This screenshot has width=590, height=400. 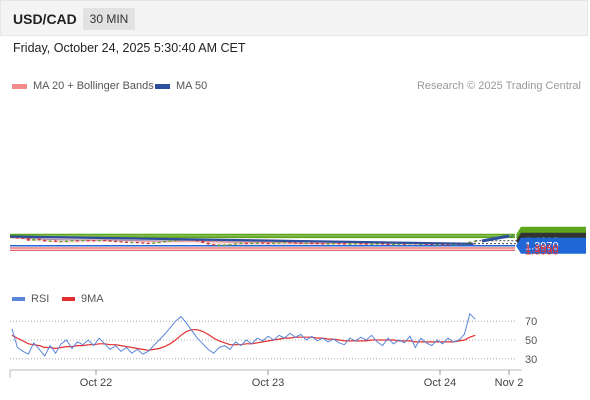 I want to click on rsi-line, so click(x=243, y=334).